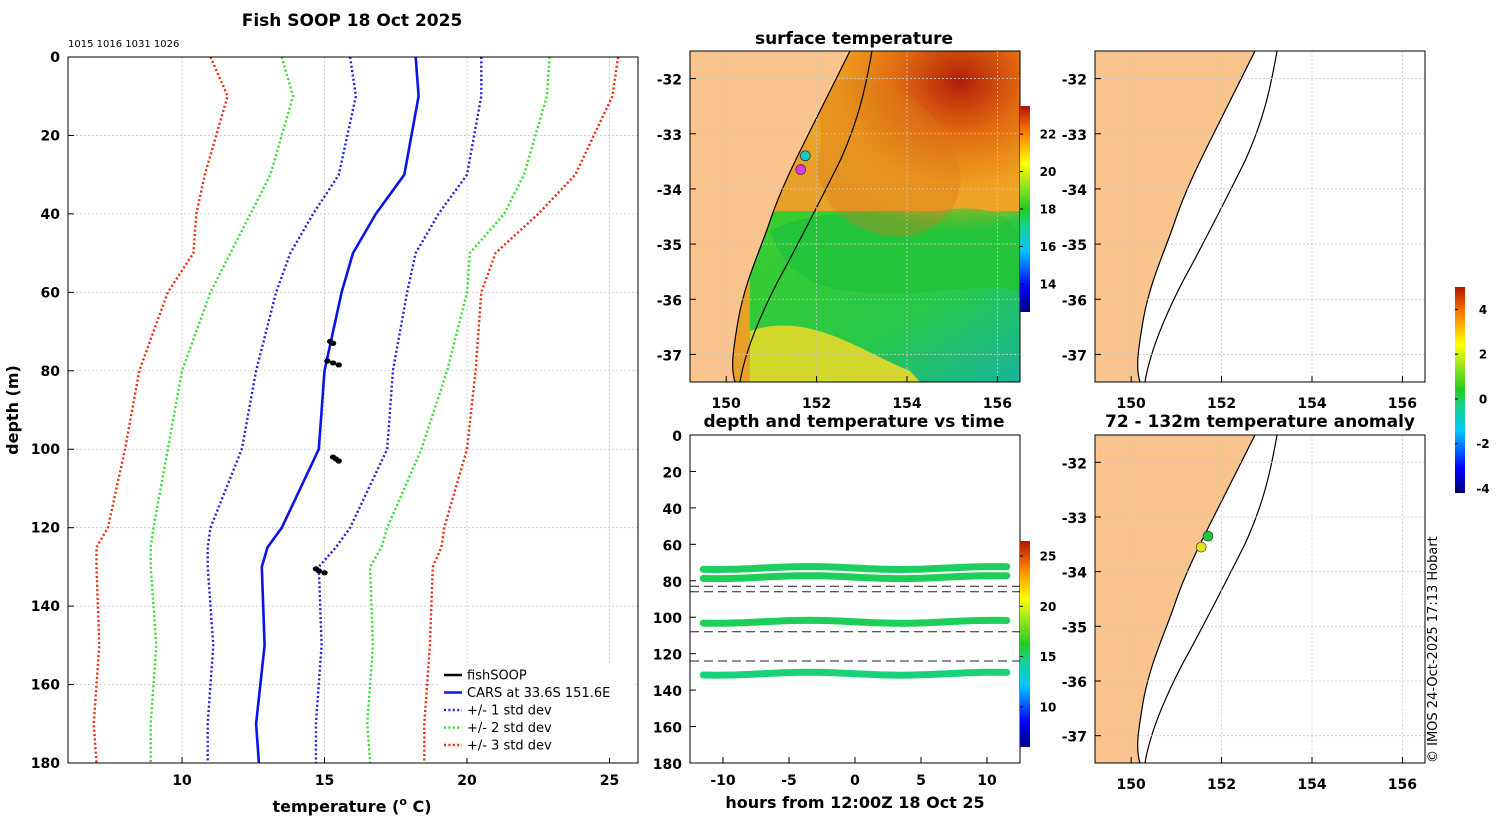 The height and width of the screenshot is (820, 1500). I want to click on anomaly-title: 72 - 132m temperature anomaly, so click(1260, 422).